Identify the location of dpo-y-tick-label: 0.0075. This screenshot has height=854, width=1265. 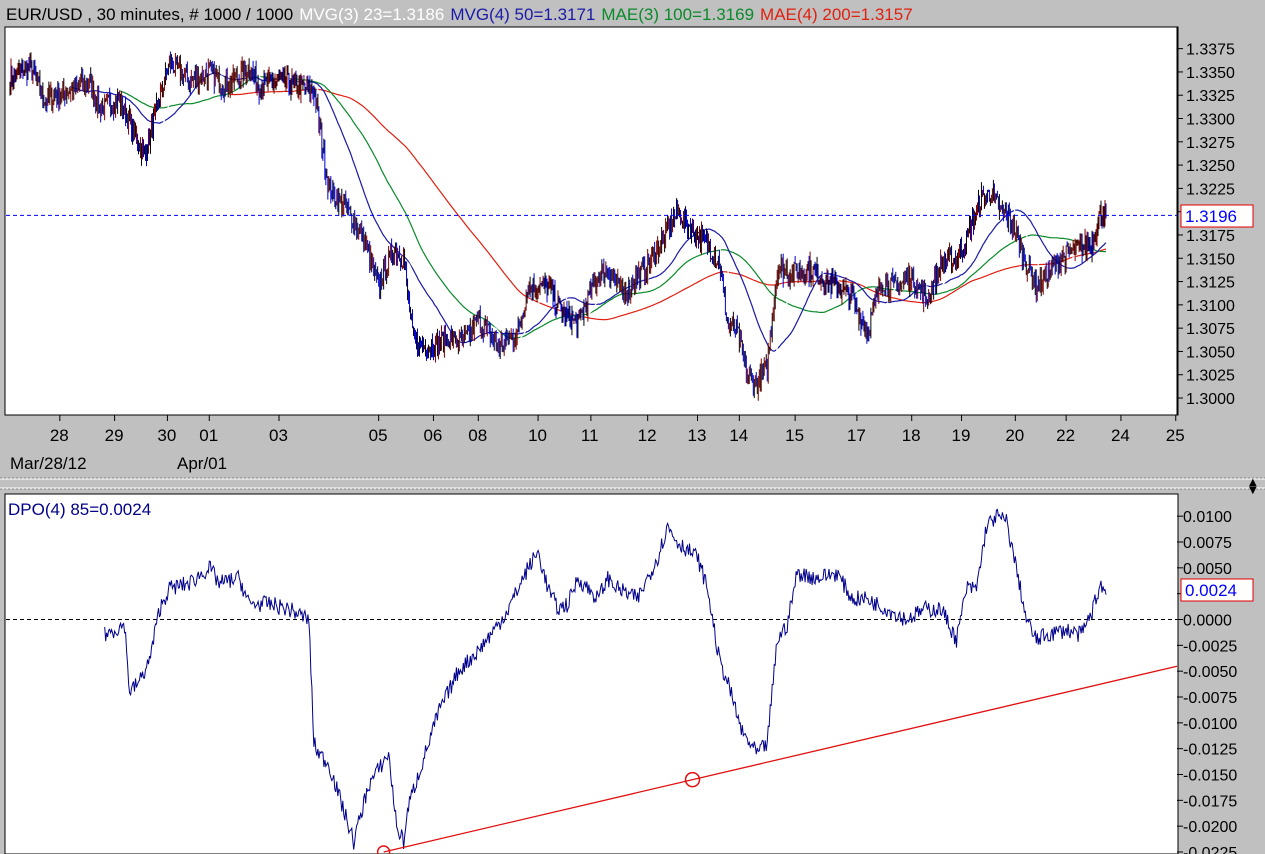
(1207, 543).